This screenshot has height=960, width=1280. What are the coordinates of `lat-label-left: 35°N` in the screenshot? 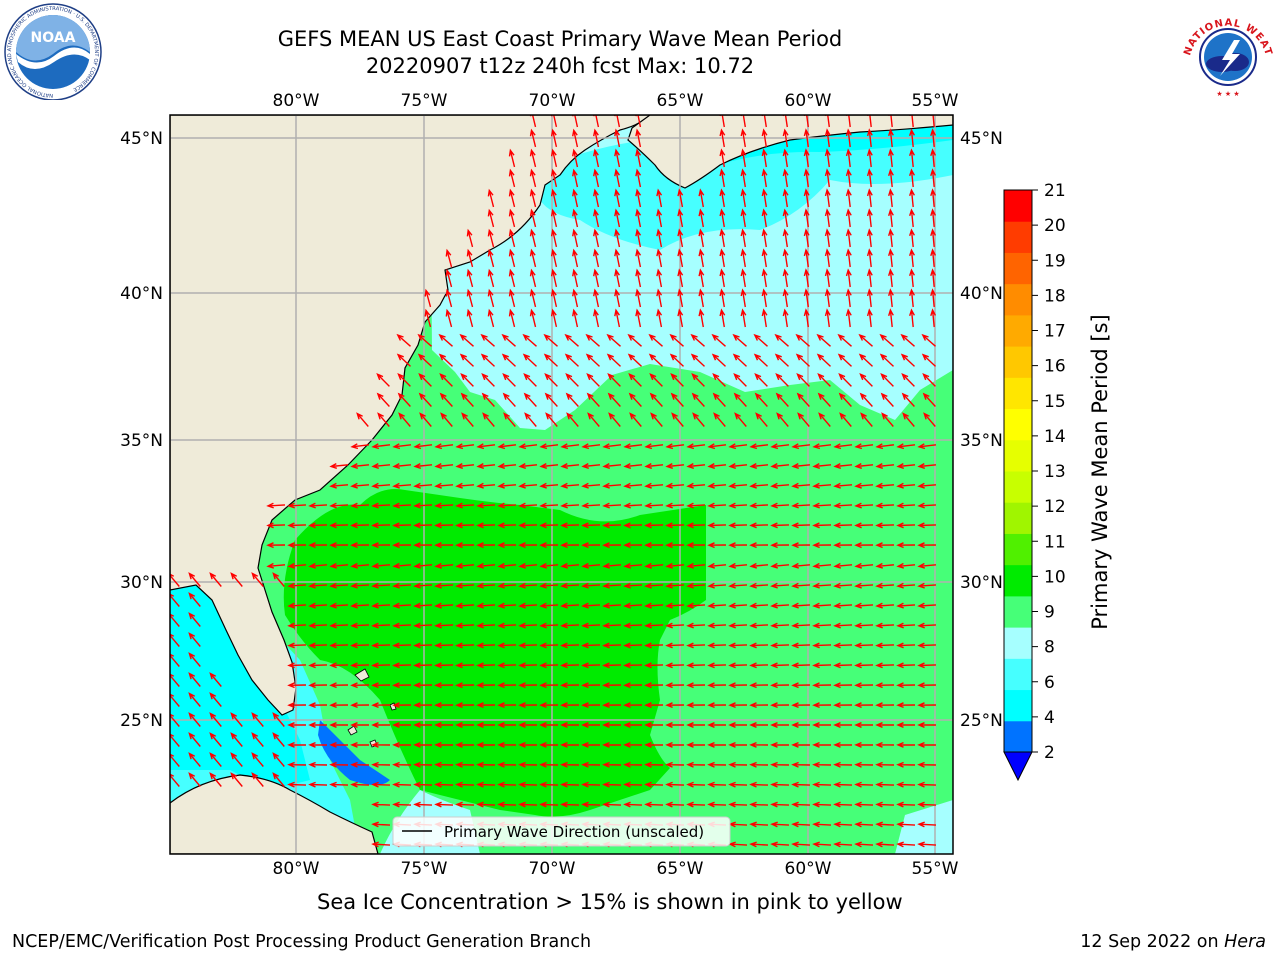 It's located at (141, 441).